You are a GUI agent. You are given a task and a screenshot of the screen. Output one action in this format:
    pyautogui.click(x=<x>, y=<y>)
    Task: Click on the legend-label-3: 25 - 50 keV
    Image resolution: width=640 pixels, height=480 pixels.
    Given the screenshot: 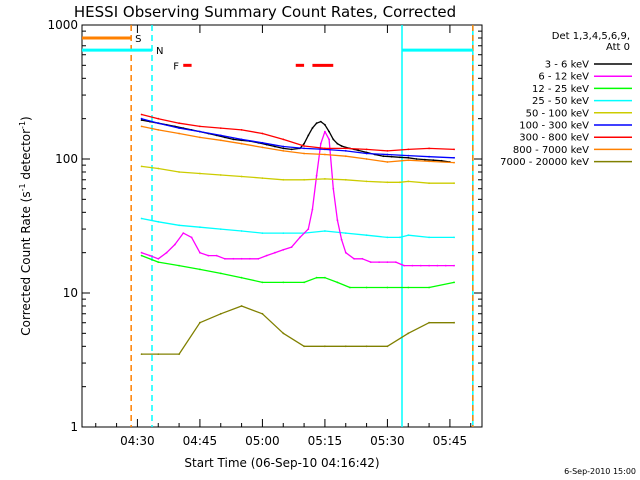 What is the action you would take?
    pyautogui.click(x=560, y=101)
    